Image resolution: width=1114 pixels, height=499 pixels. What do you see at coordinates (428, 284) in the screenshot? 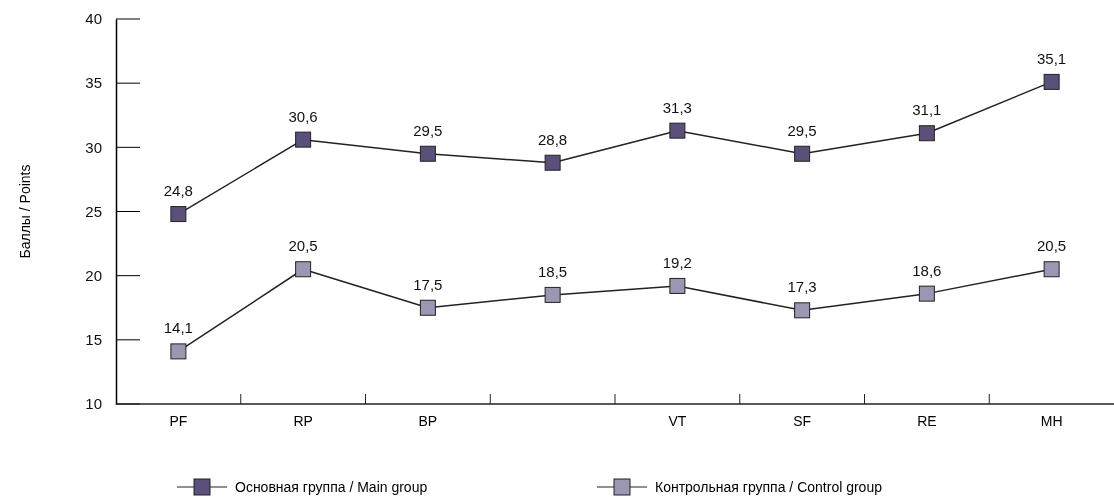
I see `data-label: 17,5` at bounding box center [428, 284].